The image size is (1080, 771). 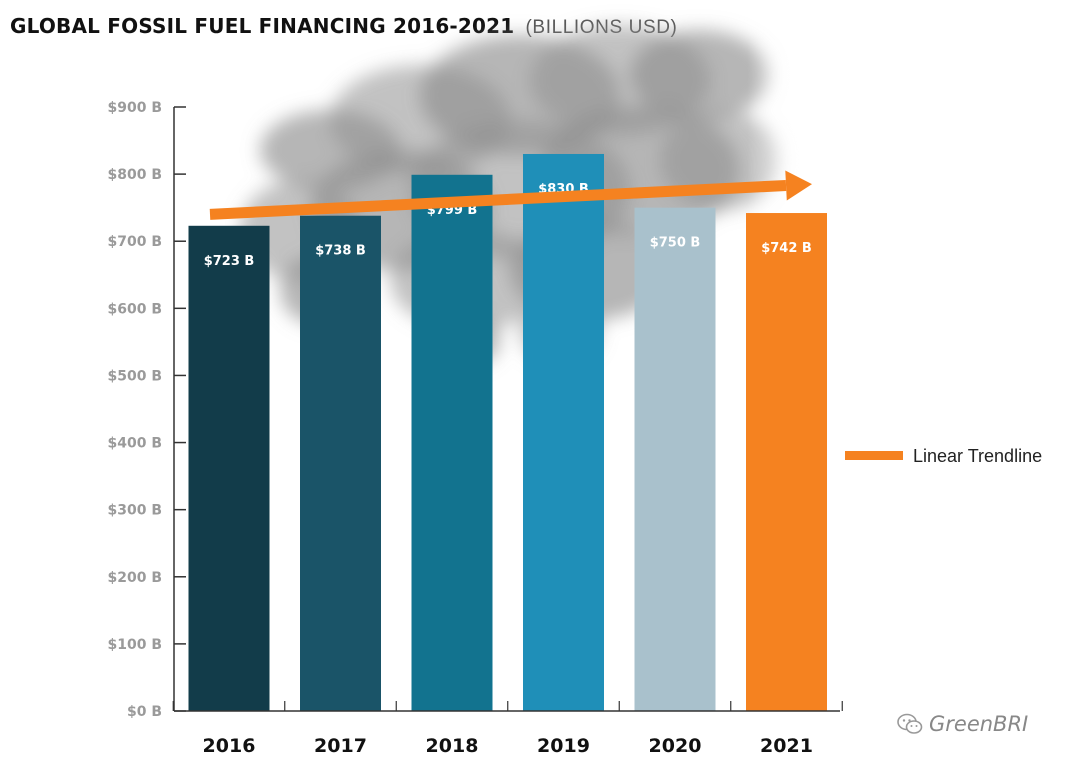 I want to click on wechat-icon, so click(x=910, y=723).